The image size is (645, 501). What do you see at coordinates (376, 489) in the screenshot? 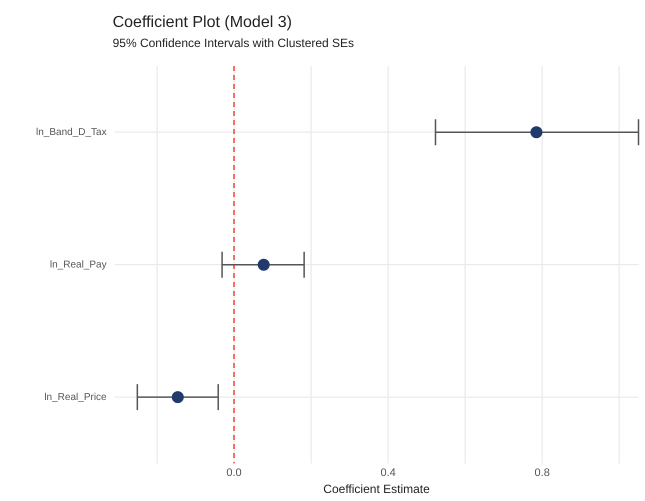
I see `x-axis-title: Coefficient Estimate` at bounding box center [376, 489].